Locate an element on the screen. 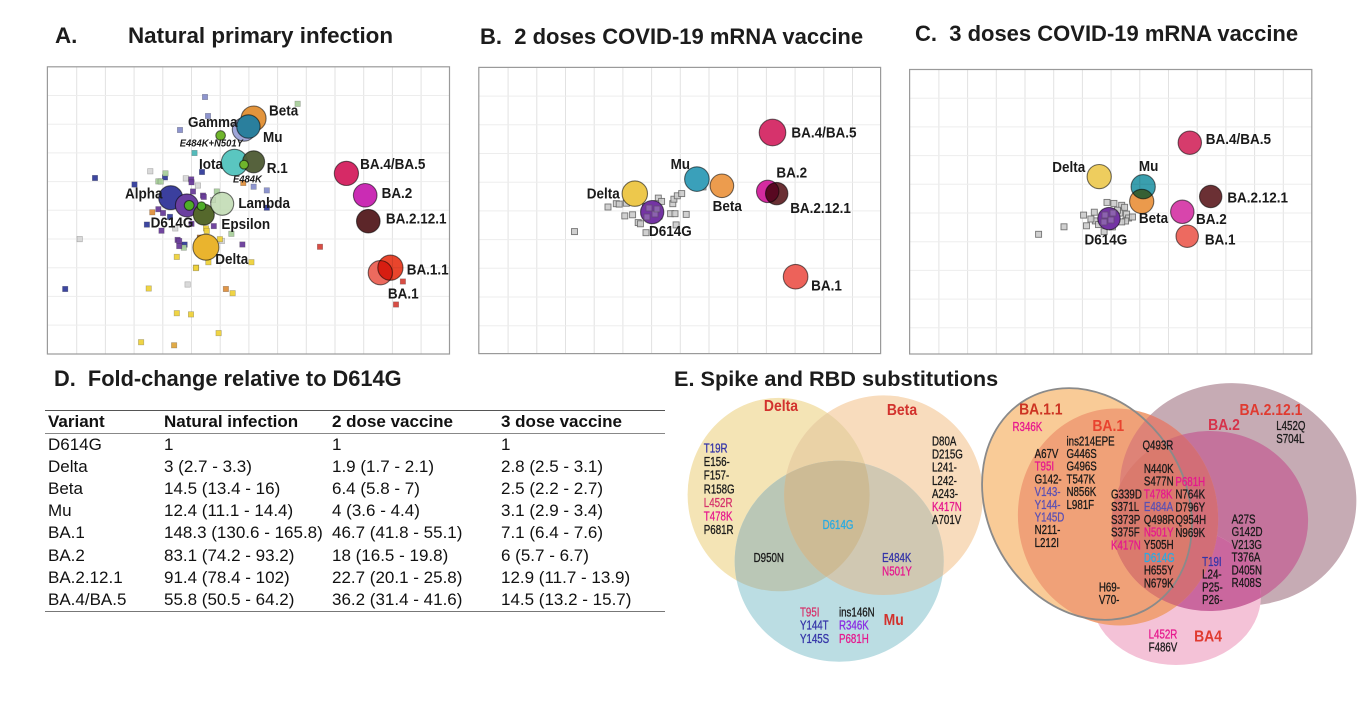  svg-text: G142- is located at coordinates (1048, 479).